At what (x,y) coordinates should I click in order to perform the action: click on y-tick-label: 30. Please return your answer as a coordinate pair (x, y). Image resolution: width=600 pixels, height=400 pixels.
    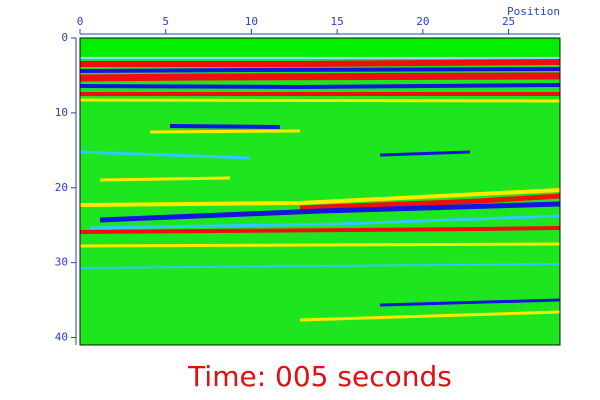
    Looking at the image, I should click on (61, 262).